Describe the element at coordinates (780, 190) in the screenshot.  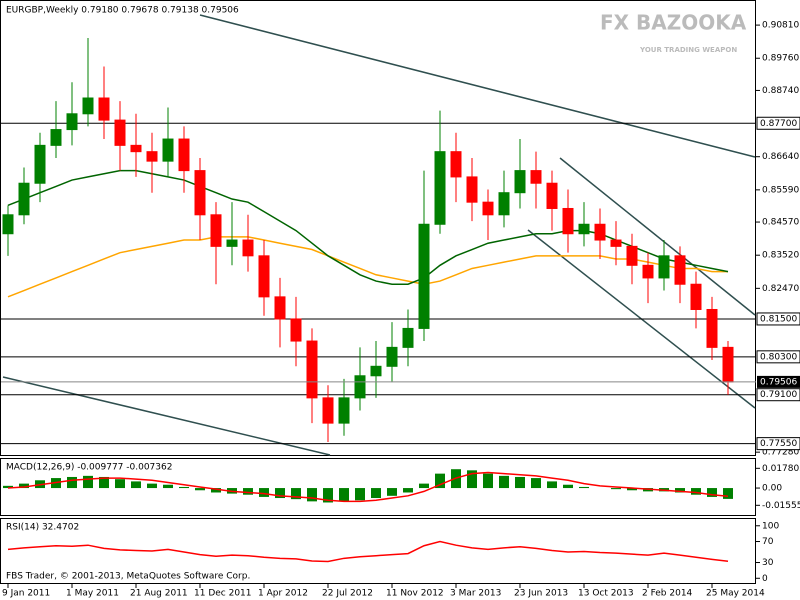
I see `y-tick-label: 0.85590` at that location.